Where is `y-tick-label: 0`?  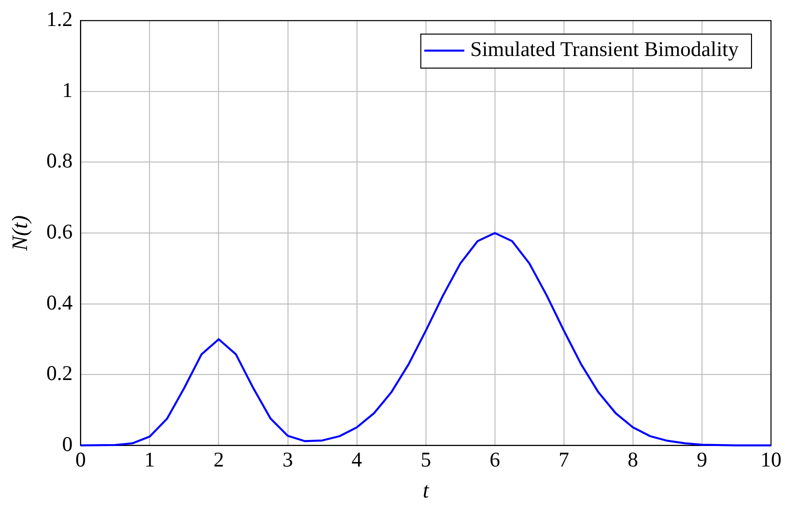 y-tick-label: 0 is located at coordinates (67, 444).